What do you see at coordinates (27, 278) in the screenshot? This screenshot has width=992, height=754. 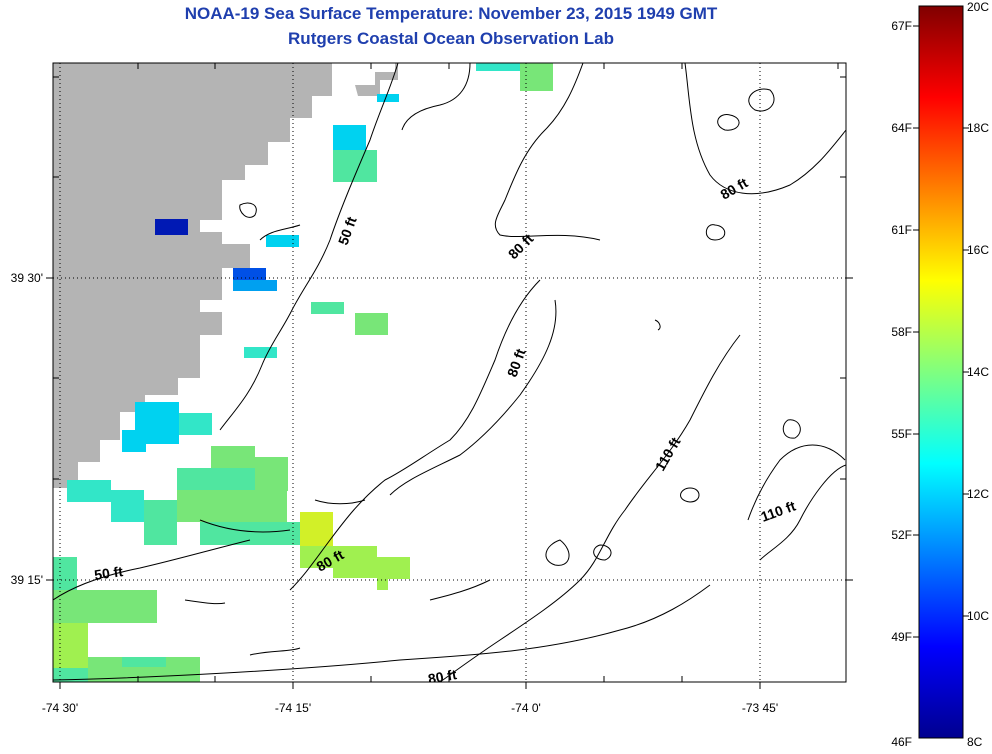 I see `lat-tick-label: 39 30'` at bounding box center [27, 278].